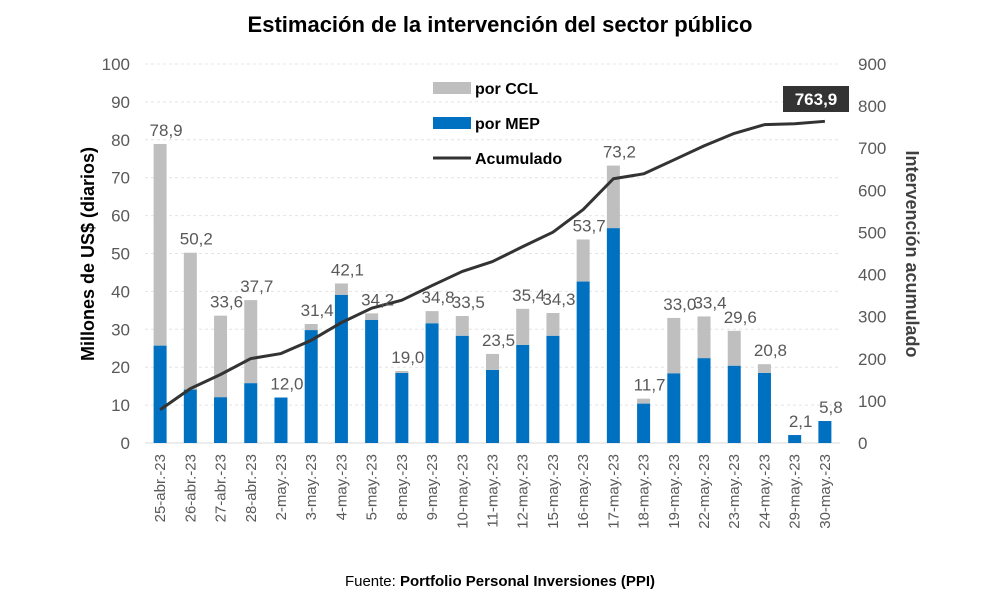 The height and width of the screenshot is (606, 1000). What do you see at coordinates (166, 130) in the screenshot?
I see `data-label: 78,9` at bounding box center [166, 130].